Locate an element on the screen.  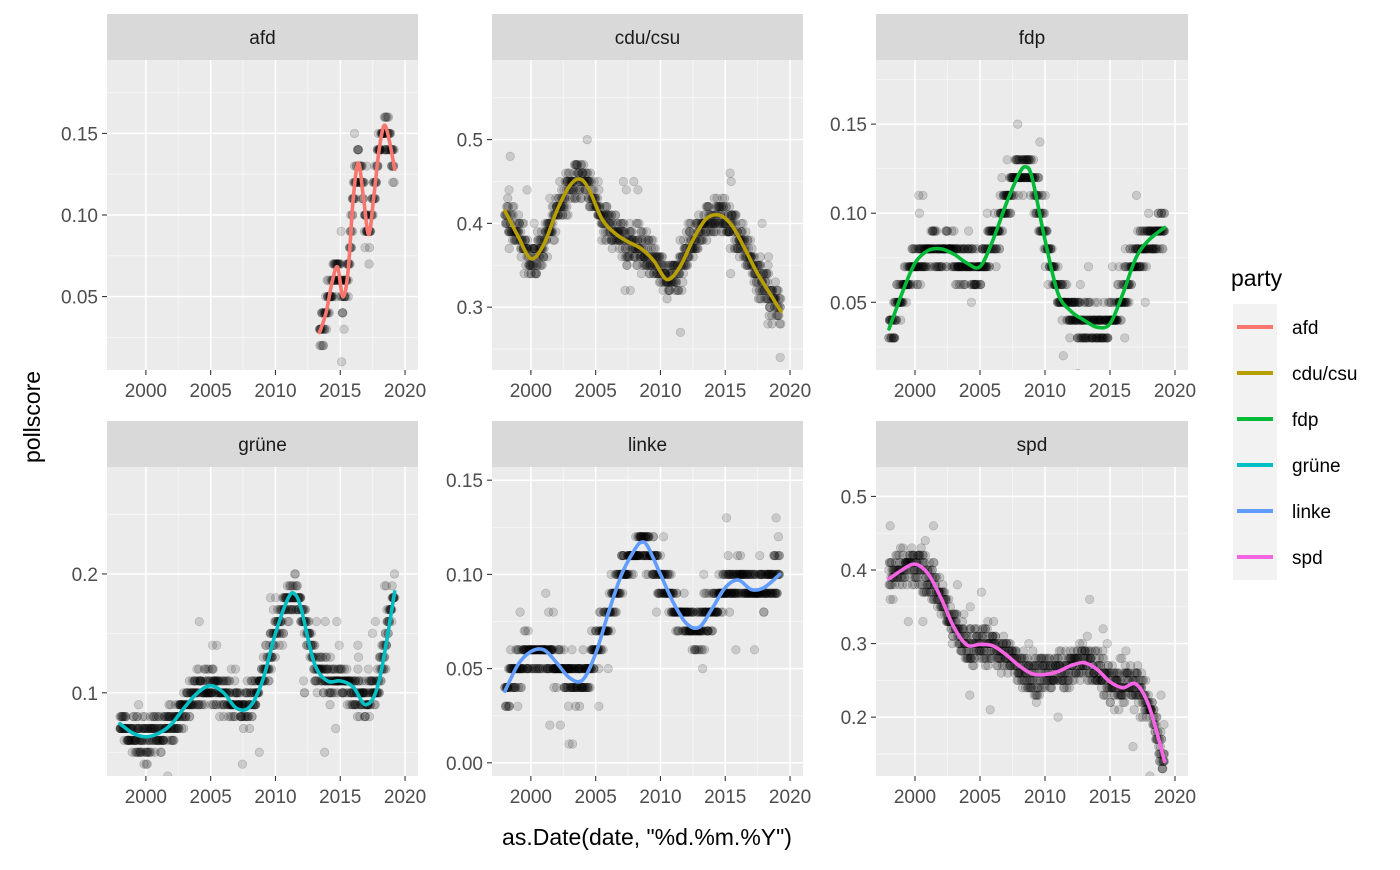
facet-title-fdp: fdp is located at coordinates (1032, 38).